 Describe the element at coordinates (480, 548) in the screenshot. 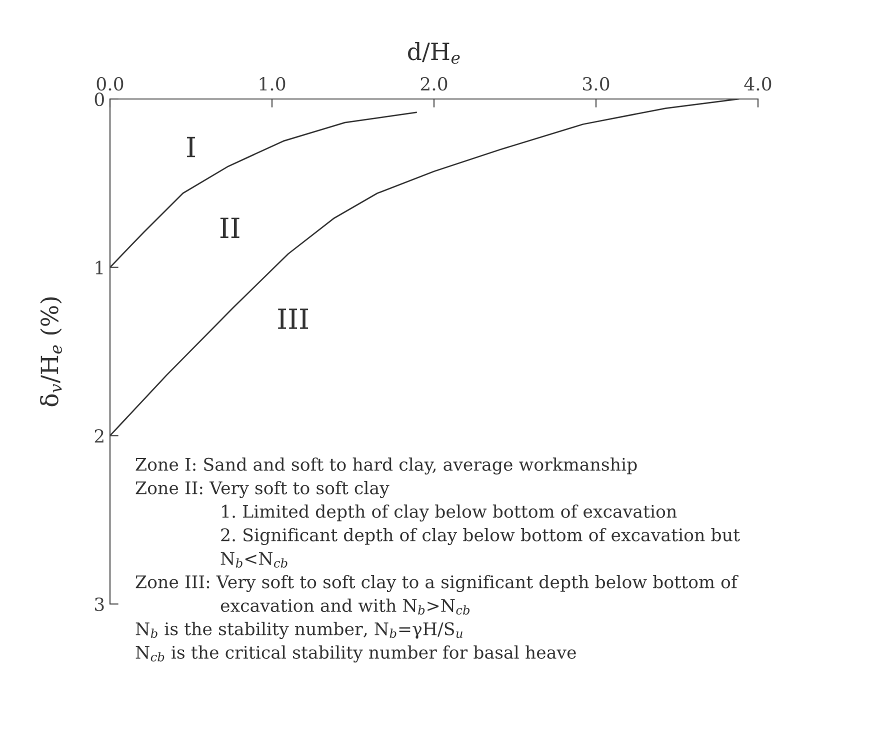

I see `annotation: 2. Significant depth of clay below bottom of excavation but N$_{b}$<N$_{cb}$` at that location.